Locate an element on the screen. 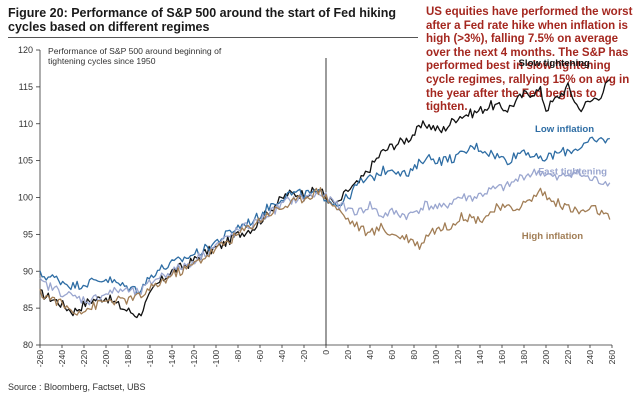 The image size is (640, 400). series-label-fast: Fast tightening is located at coordinates (572, 172).